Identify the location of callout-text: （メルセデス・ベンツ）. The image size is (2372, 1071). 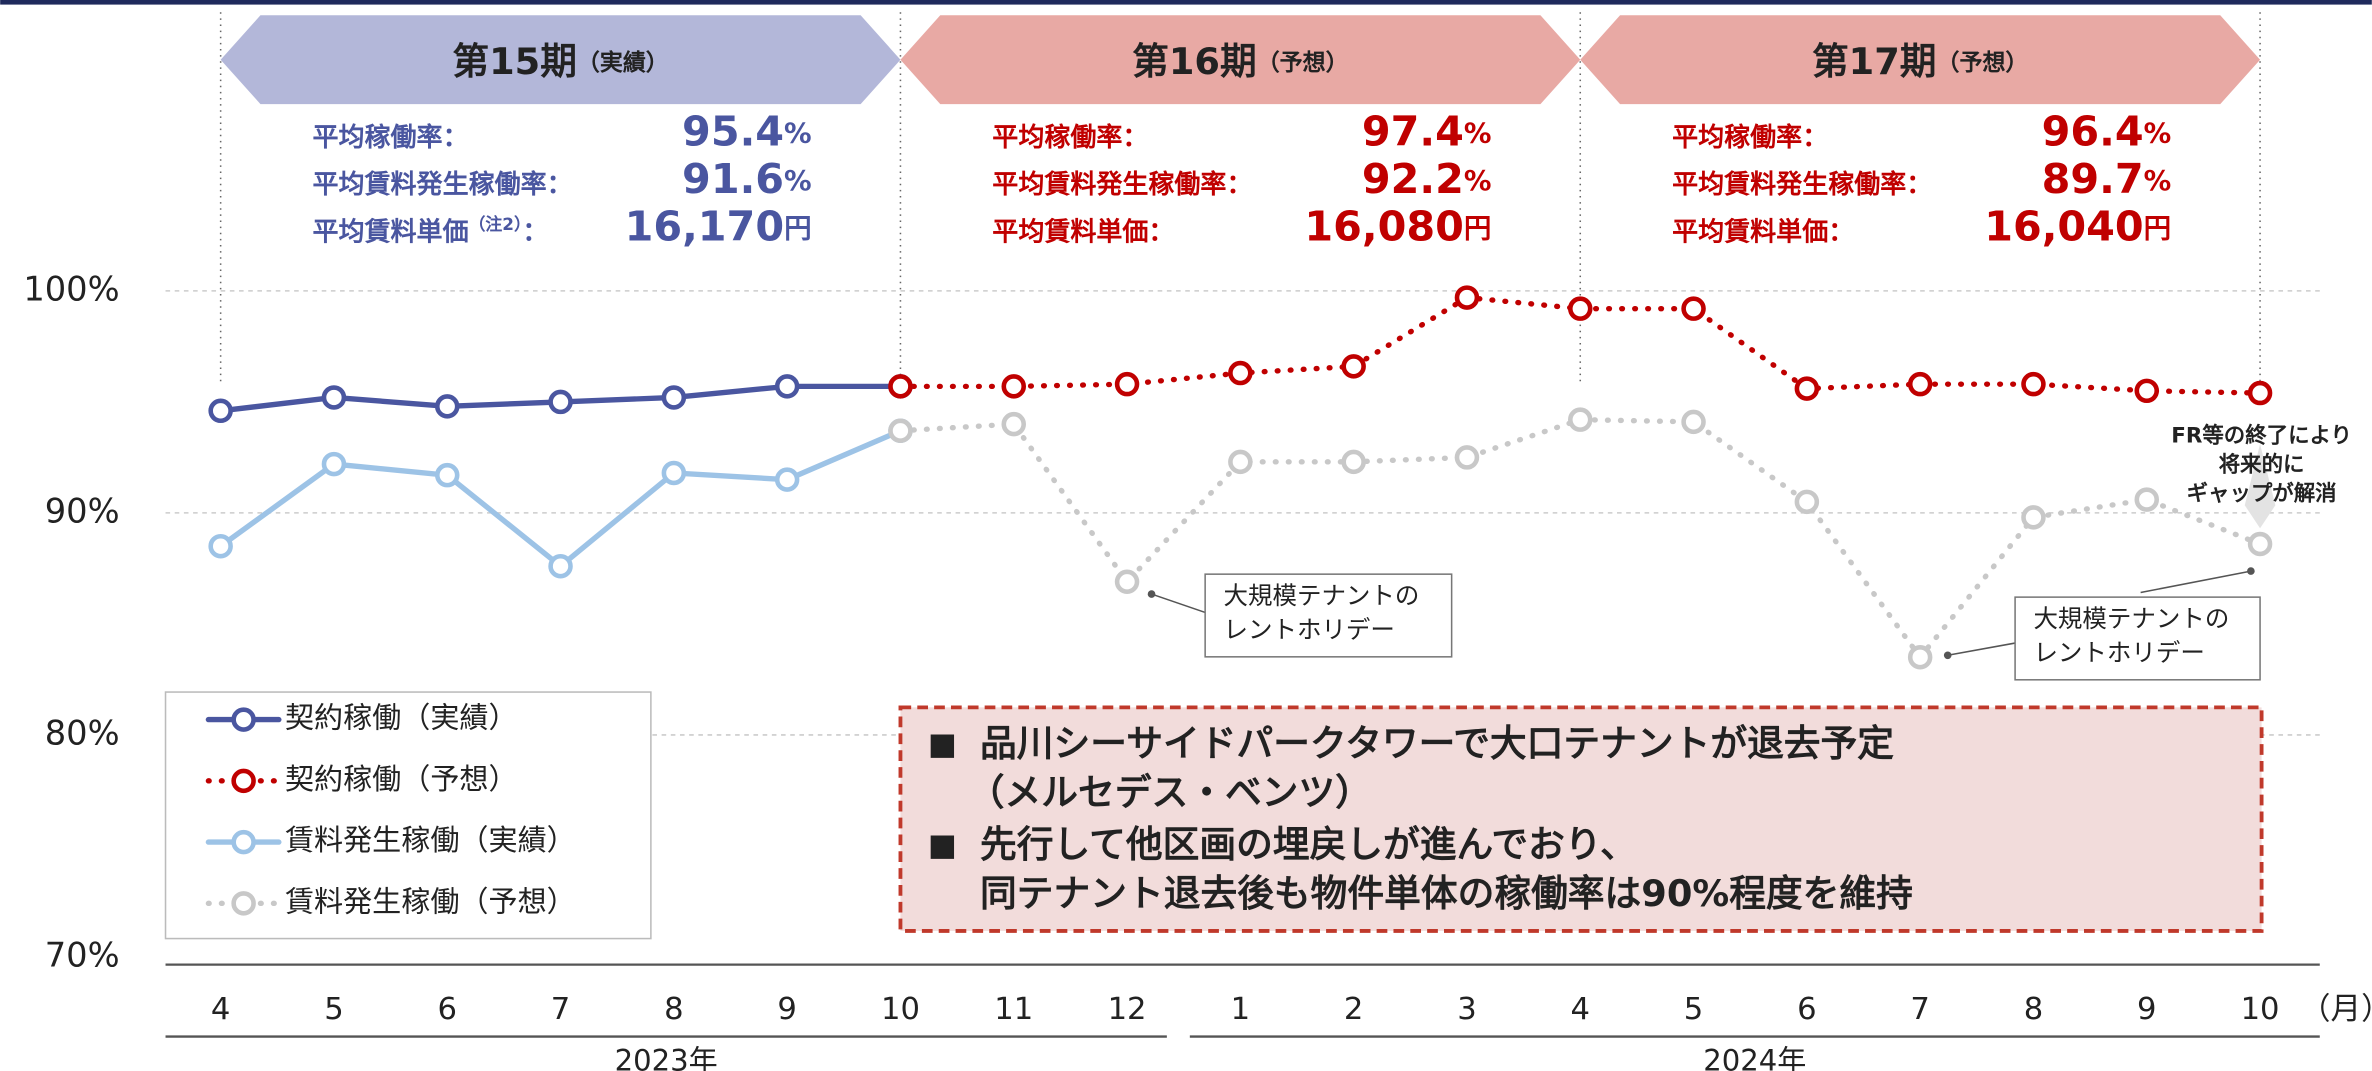
(1170, 792).